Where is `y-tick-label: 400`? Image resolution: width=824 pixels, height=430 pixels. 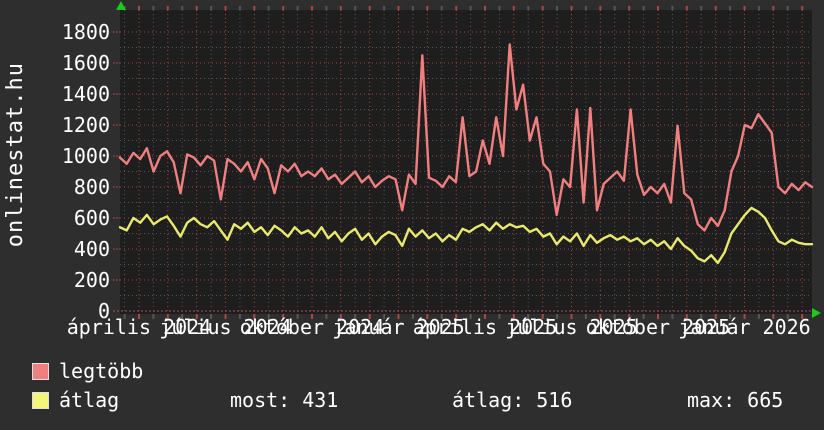
y-tick-label: 400 is located at coordinates (91, 249).